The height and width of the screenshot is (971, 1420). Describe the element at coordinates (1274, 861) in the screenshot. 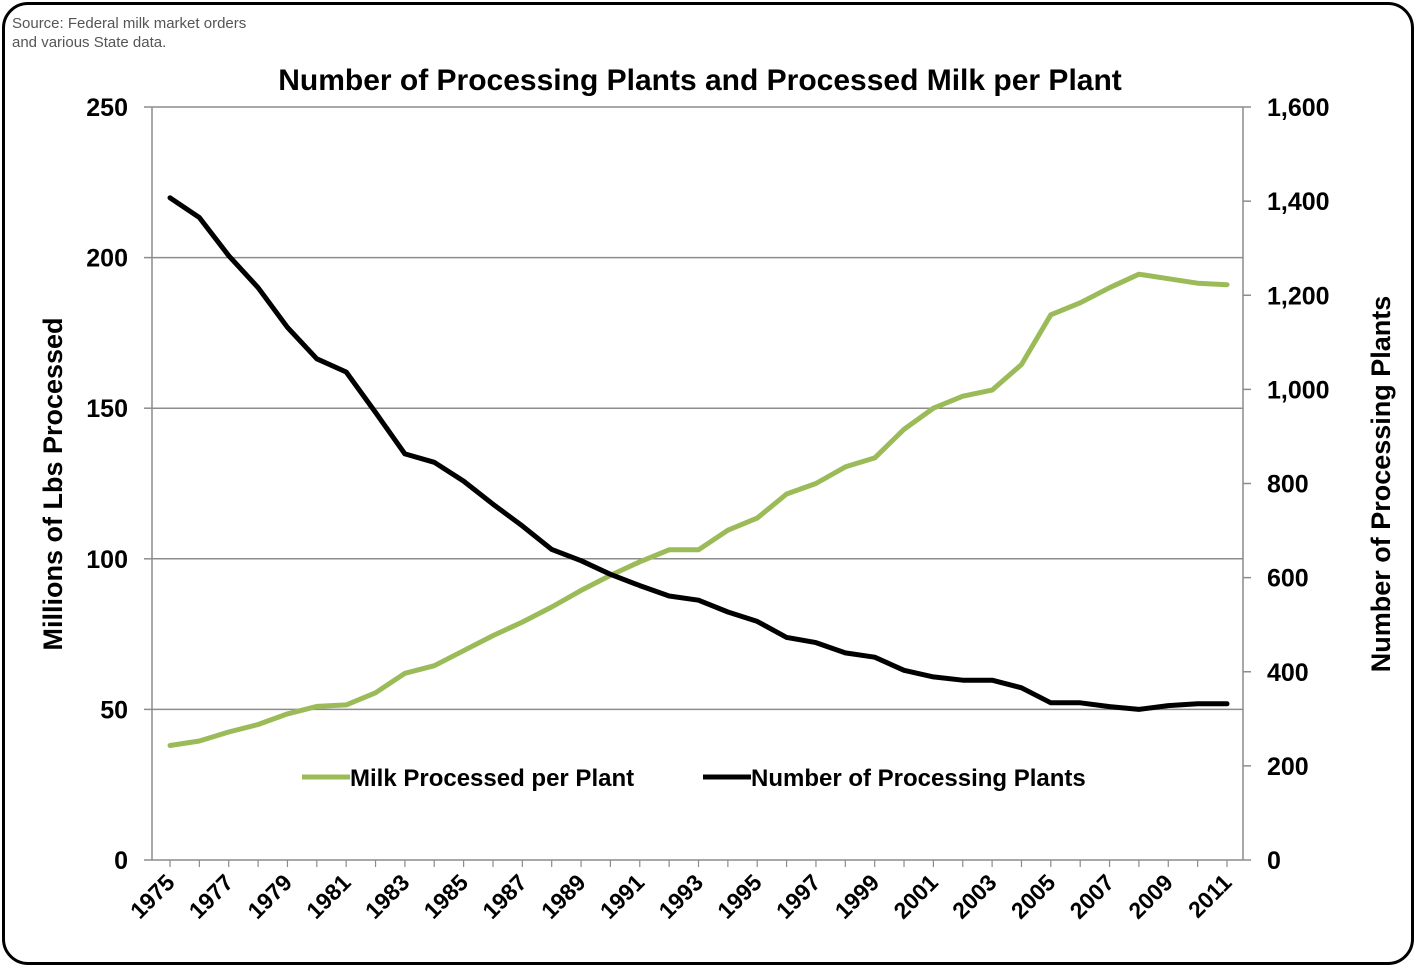

I see `y-right-tick-label: 0` at that location.